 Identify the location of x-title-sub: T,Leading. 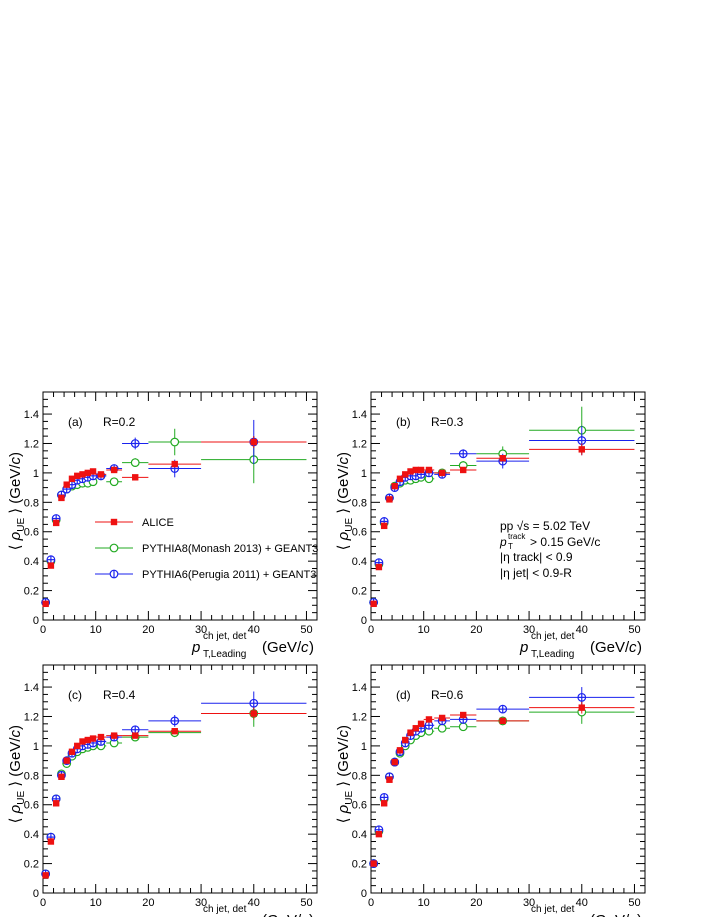
(552, 654).